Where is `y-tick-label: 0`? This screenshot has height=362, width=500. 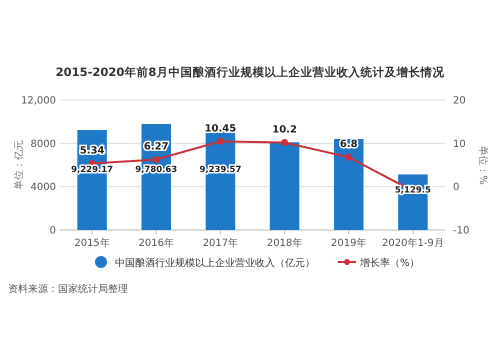 y-tick-label: 0 is located at coordinates (53, 231).